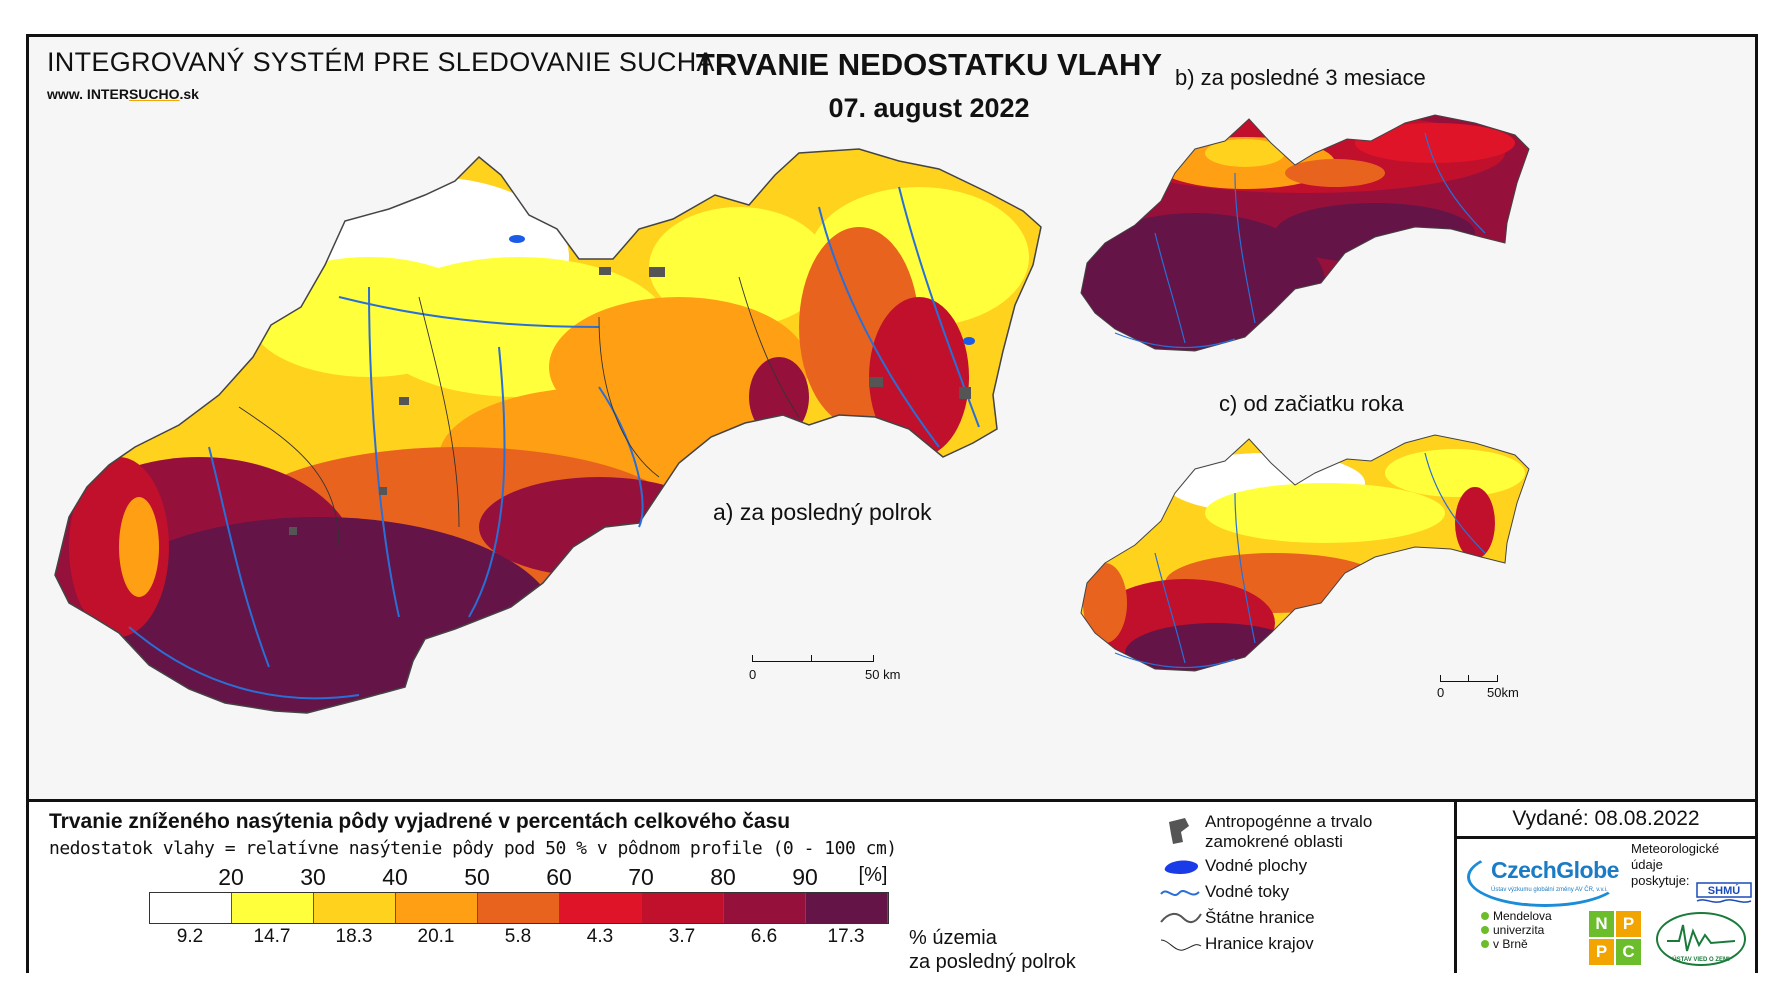 This screenshot has height=1003, width=1772. What do you see at coordinates (1311, 403) in the screenshot?
I see `map-c-label: c) od začiatku roka` at bounding box center [1311, 403].